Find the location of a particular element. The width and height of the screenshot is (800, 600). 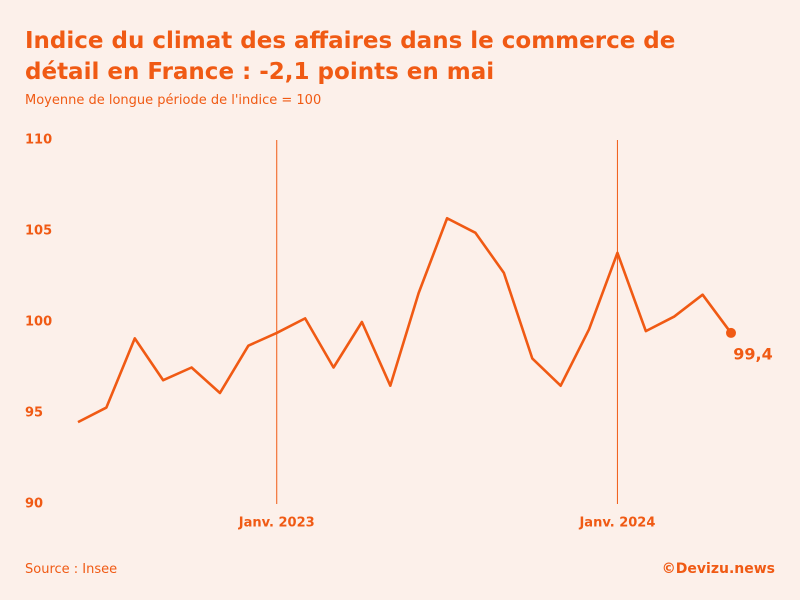

y-tick-label: 110 is located at coordinates (38, 140).